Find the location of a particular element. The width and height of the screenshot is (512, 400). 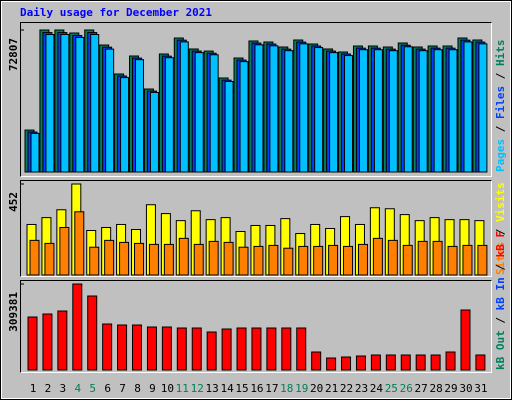

x-tick-label: 3 is located at coordinates (63, 388).